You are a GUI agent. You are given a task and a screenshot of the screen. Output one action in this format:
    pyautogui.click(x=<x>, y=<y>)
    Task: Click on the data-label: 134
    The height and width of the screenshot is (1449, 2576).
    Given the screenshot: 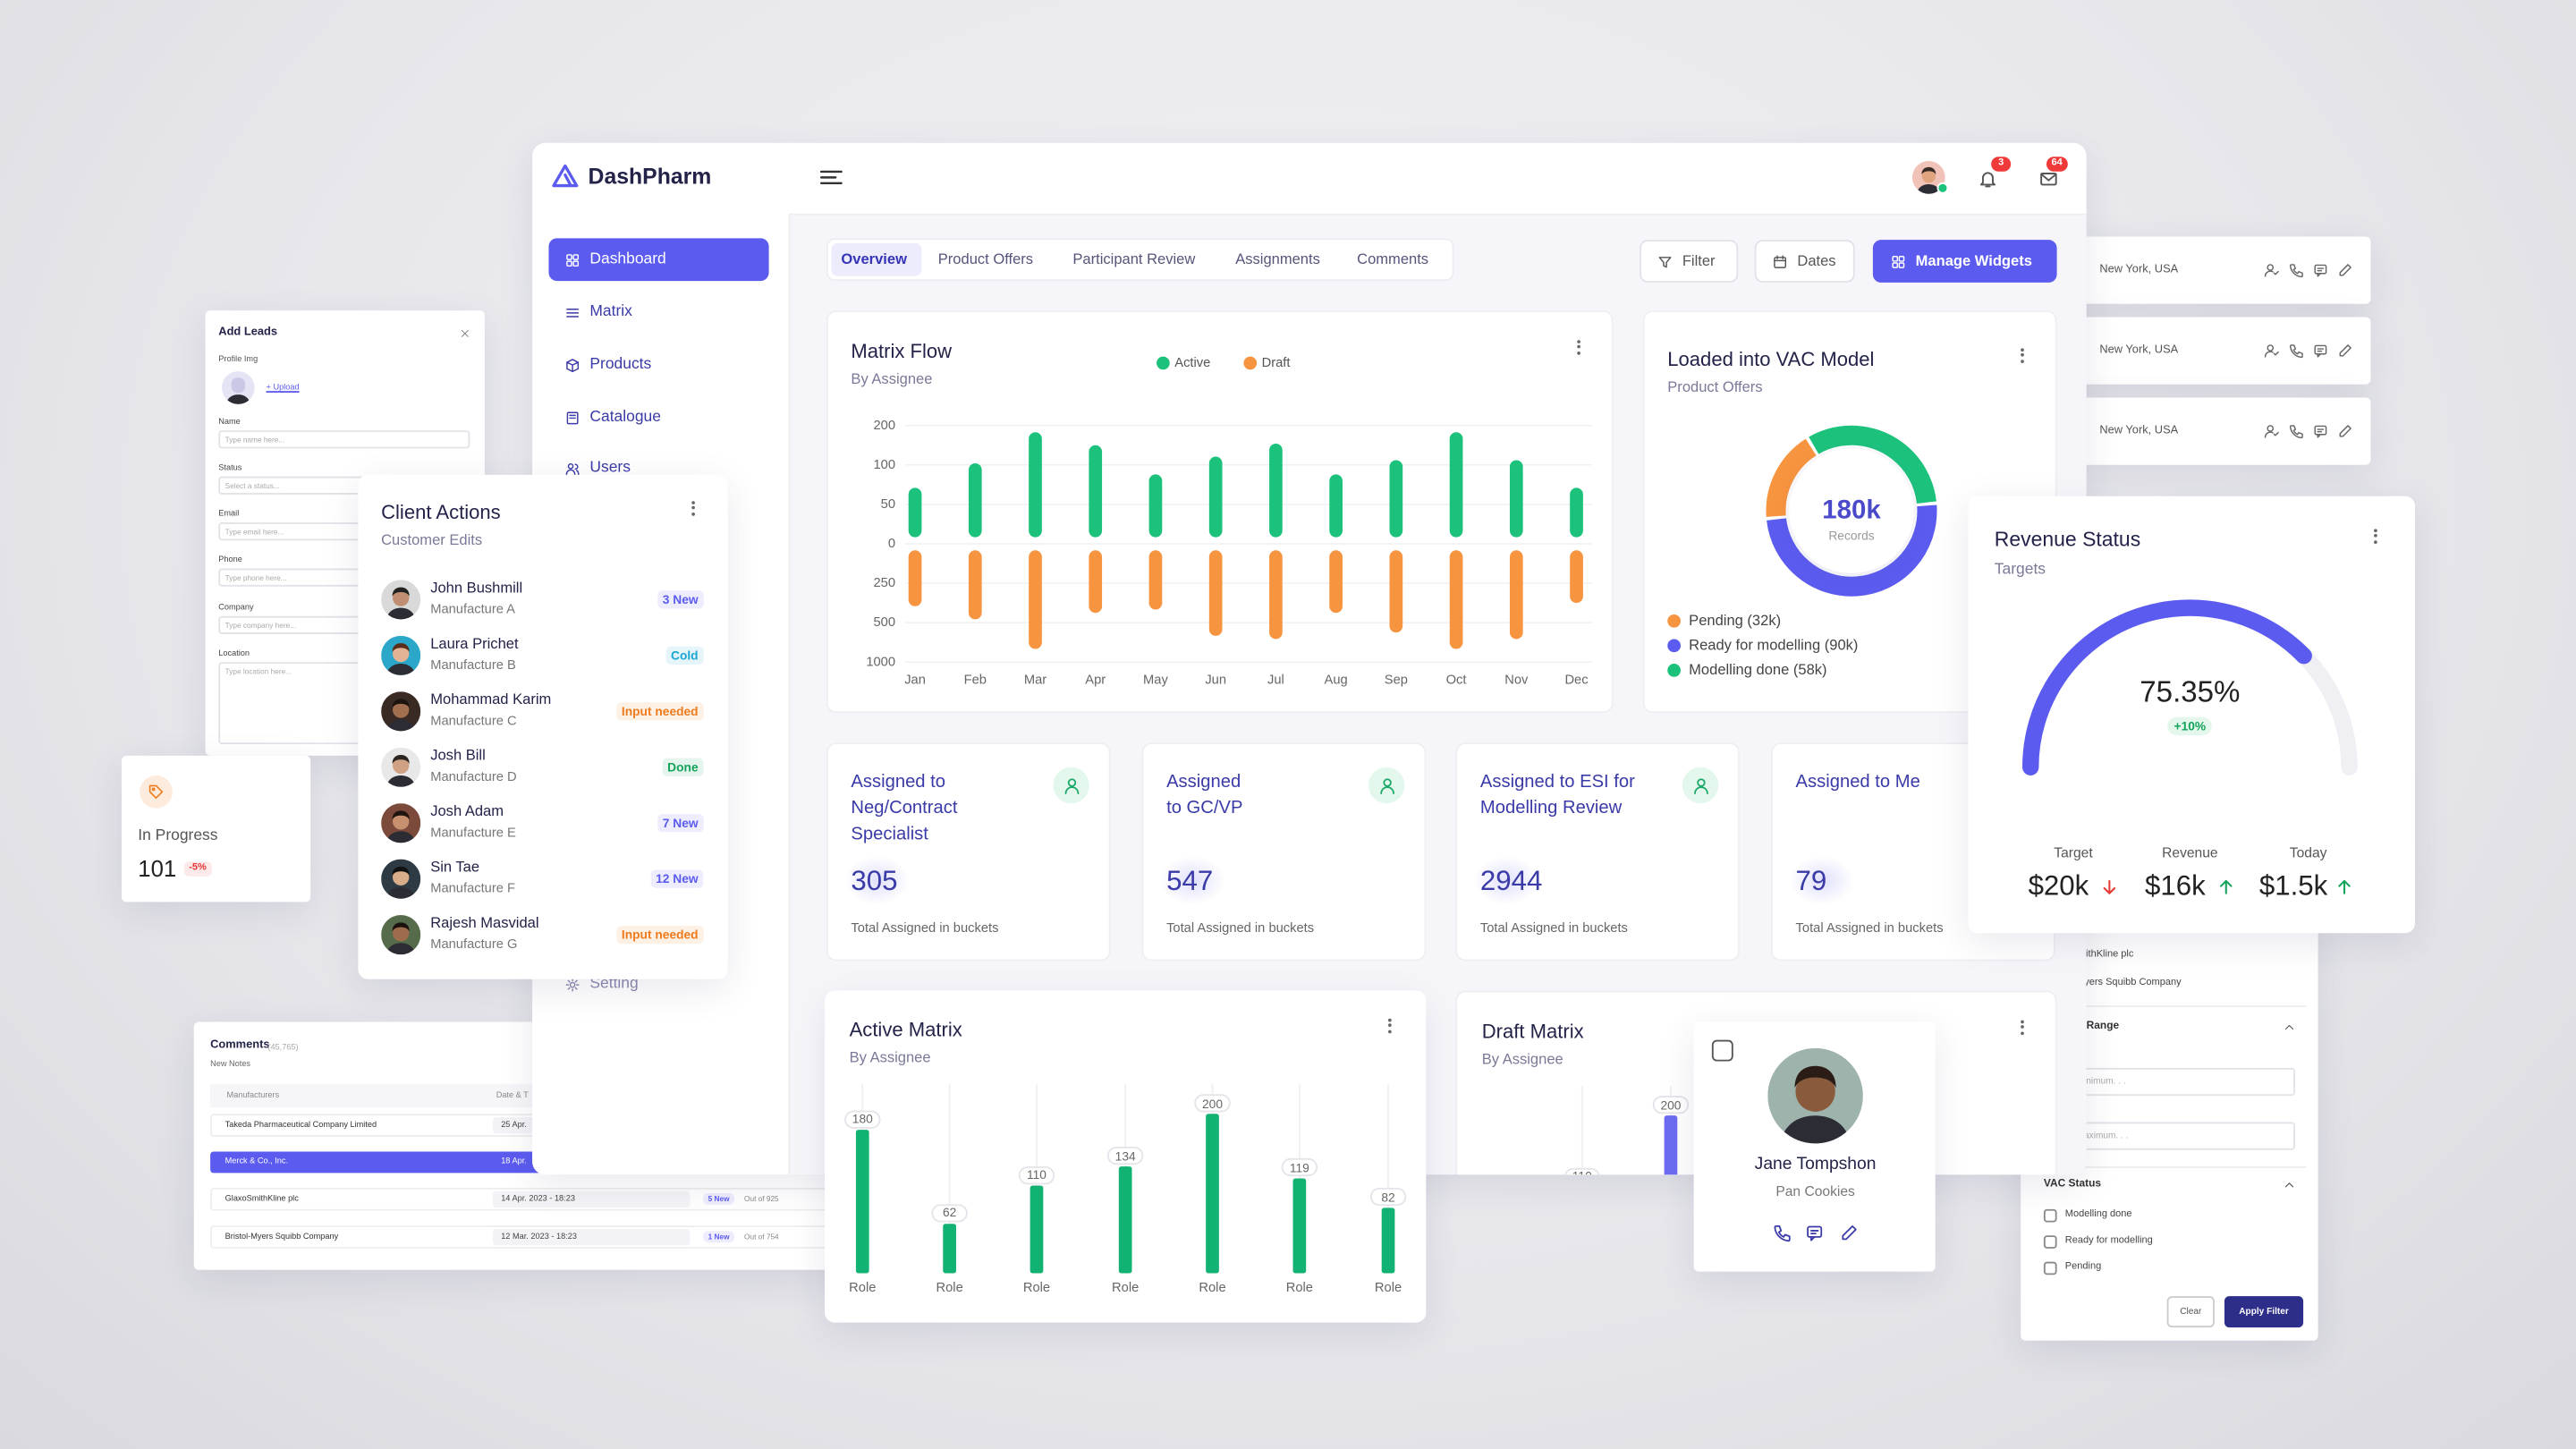 What is the action you would take?
    pyautogui.click(x=1125, y=1156)
    